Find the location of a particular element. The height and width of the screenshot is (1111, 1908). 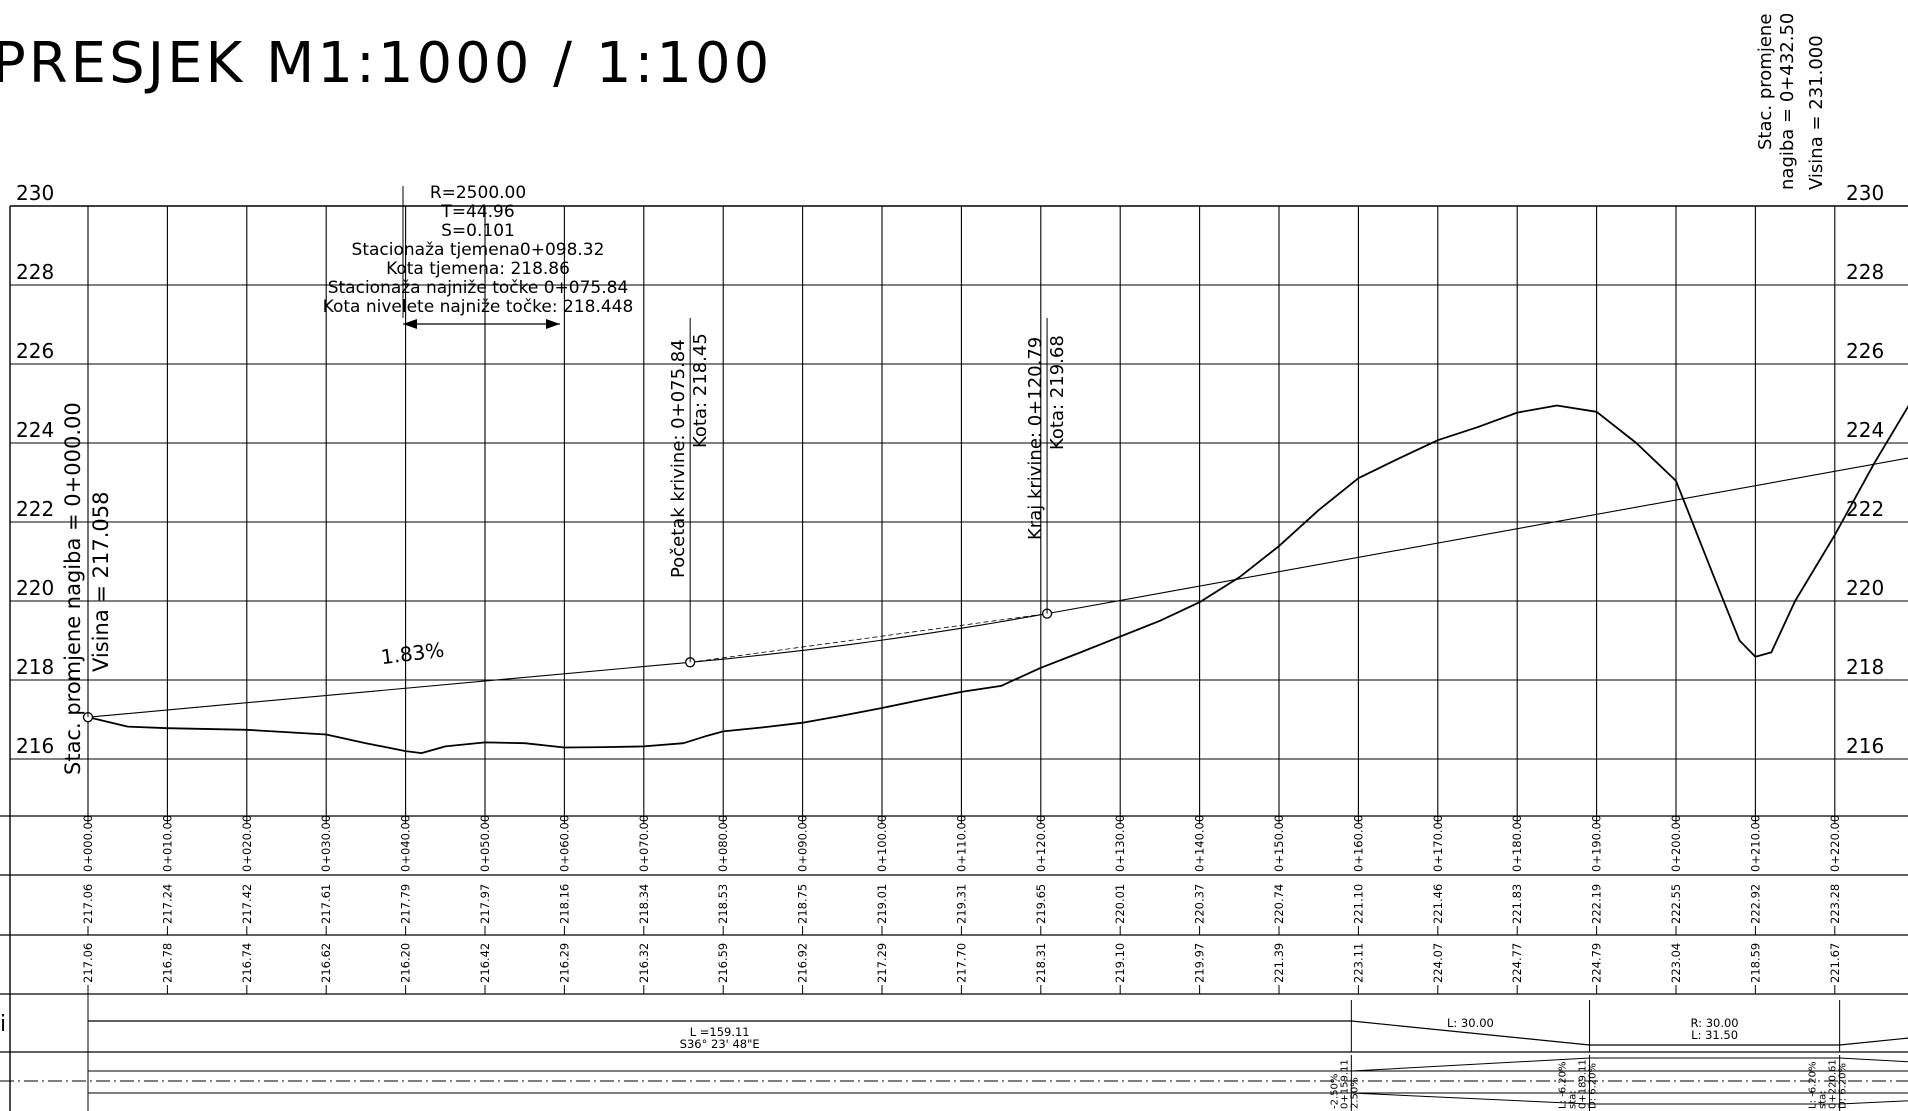

alignment-label: L: 31.50 is located at coordinates (1714, 1035).